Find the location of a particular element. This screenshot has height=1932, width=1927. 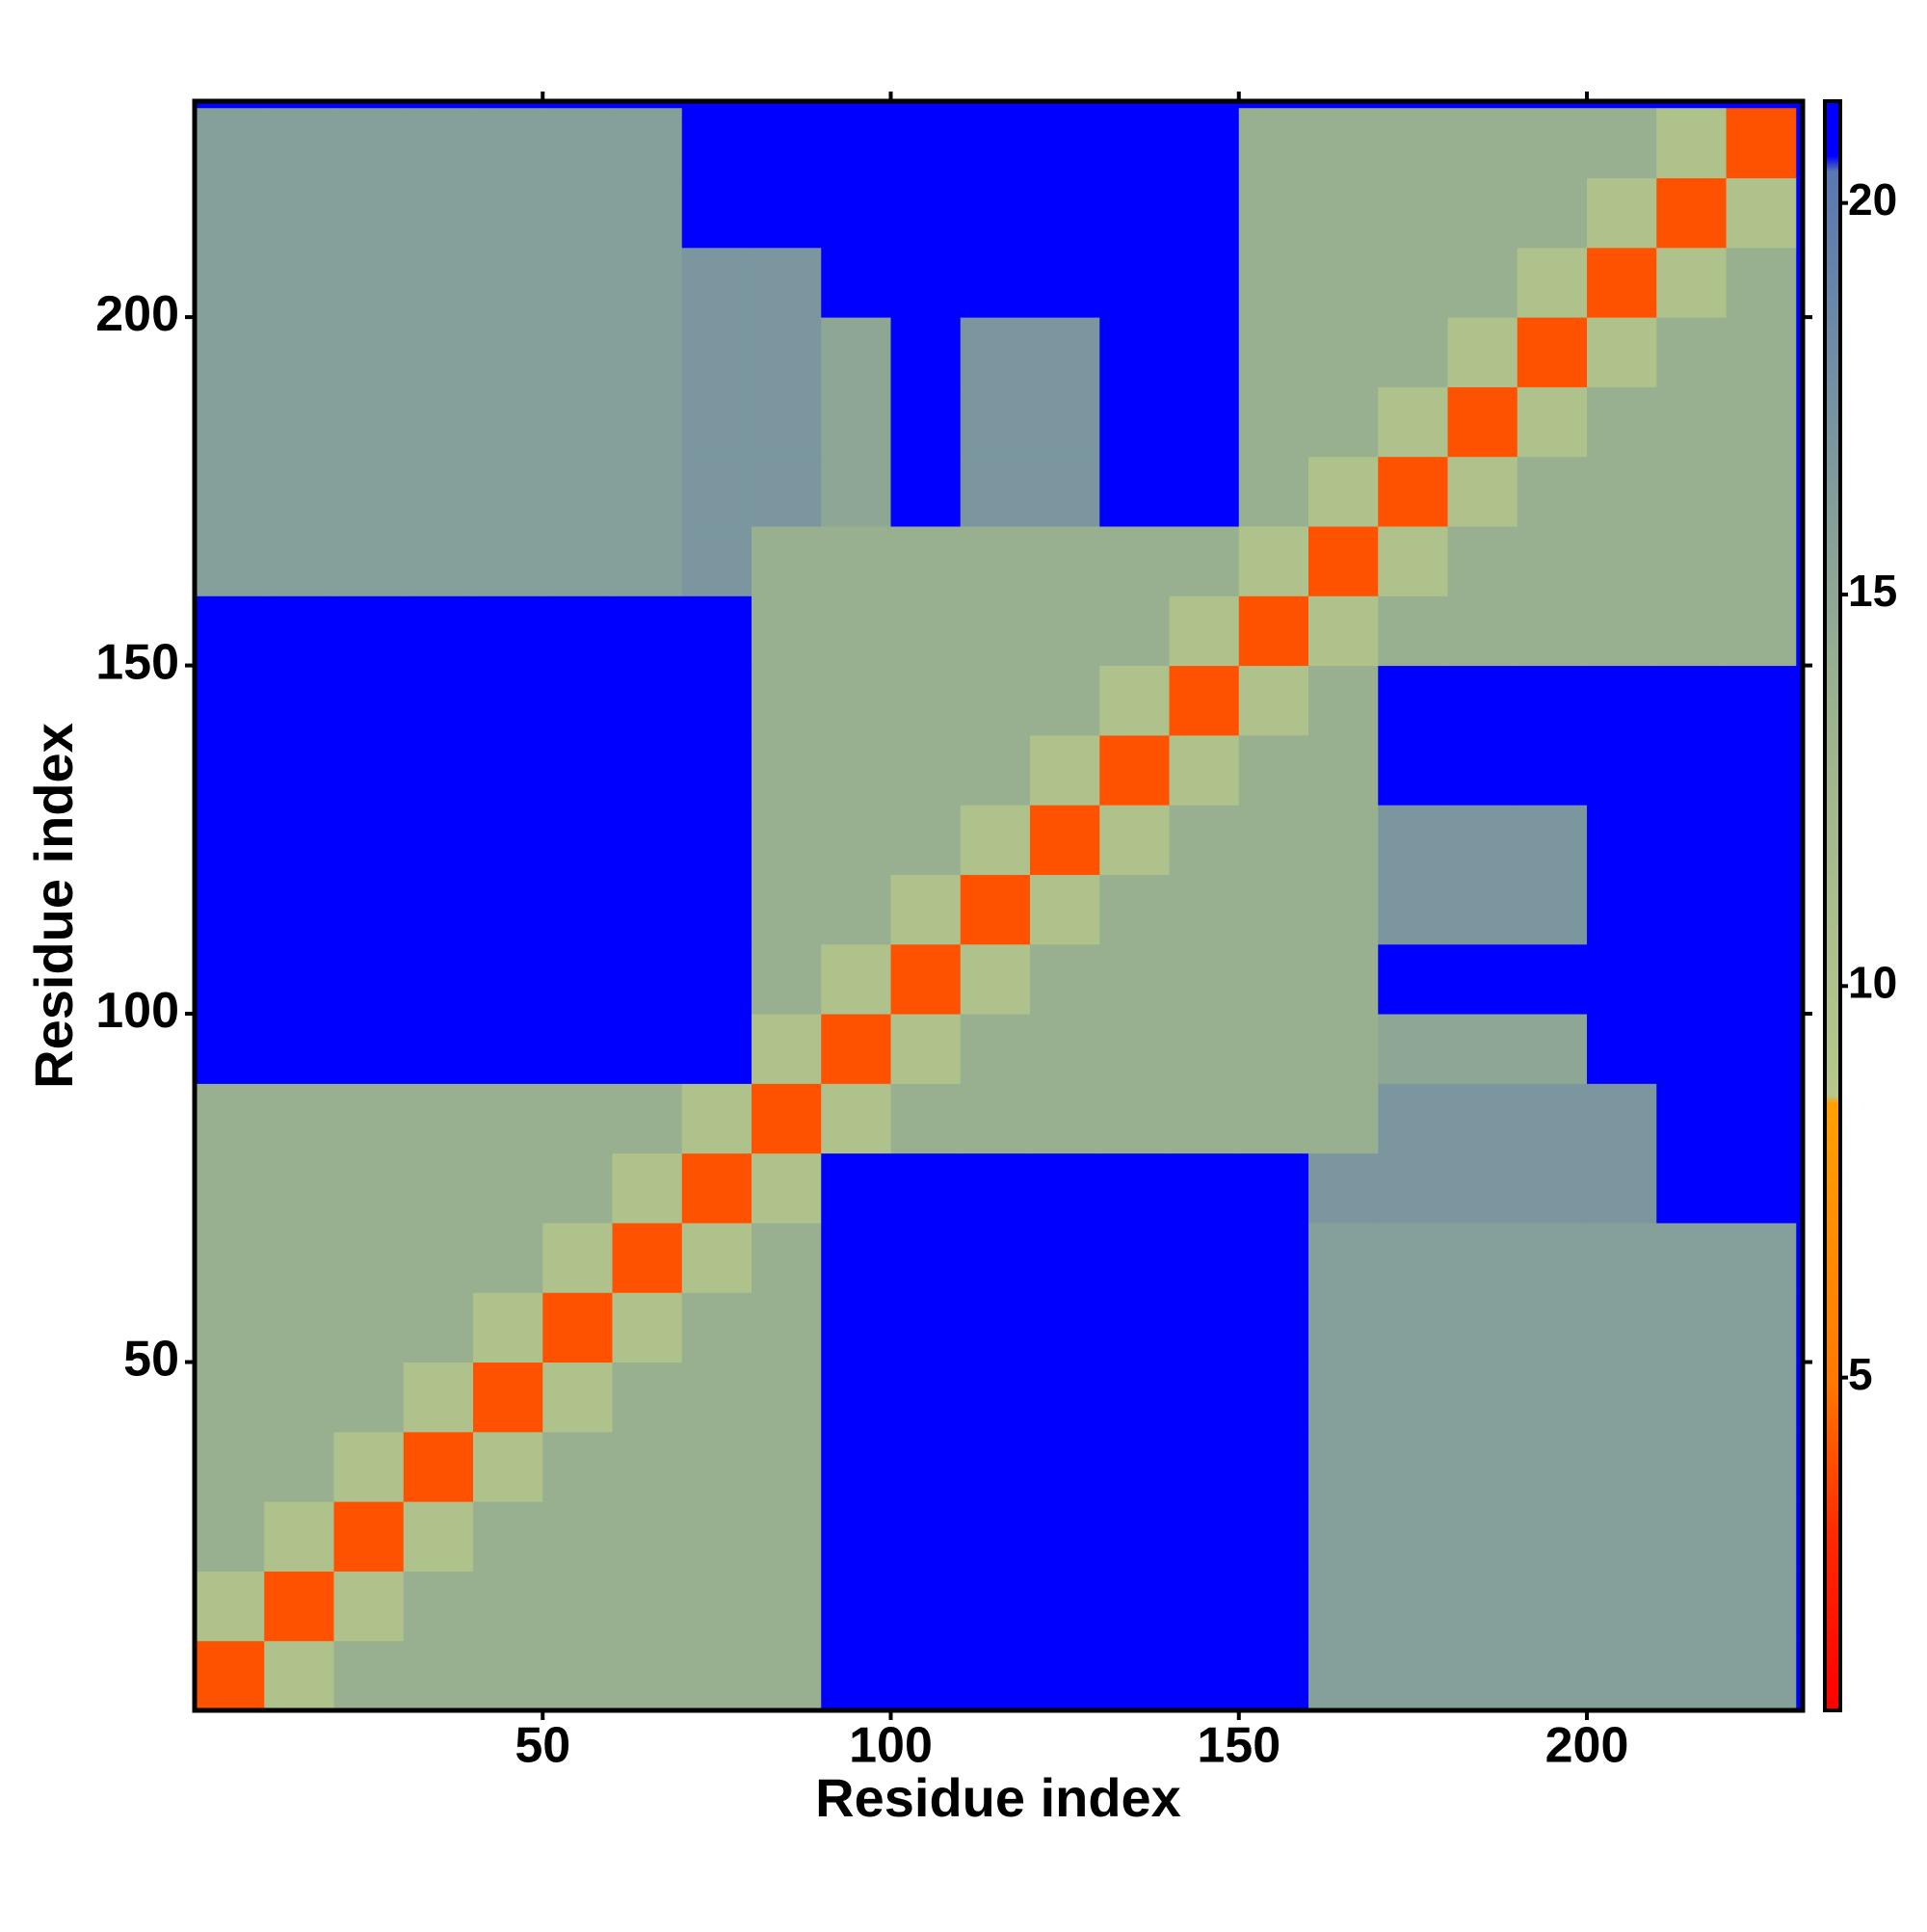

y-tick-label: 50 is located at coordinates (151, 1359).